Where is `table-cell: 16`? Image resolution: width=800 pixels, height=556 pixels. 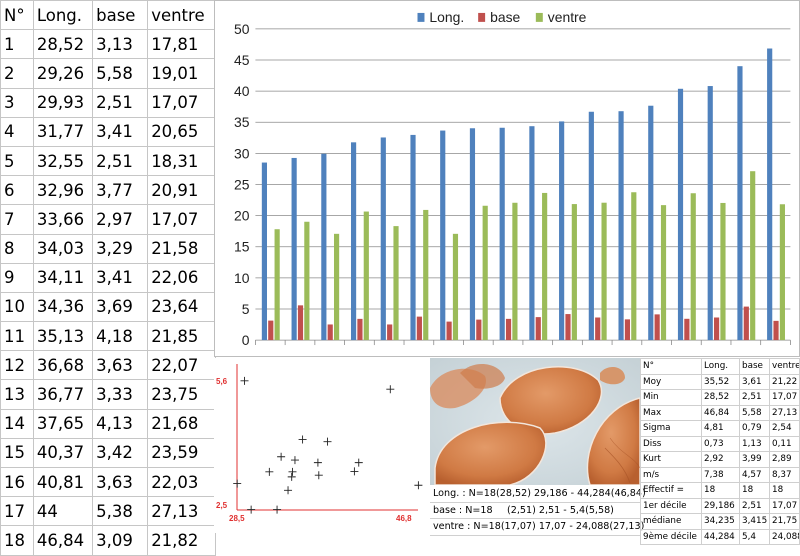 table-cell: 16 is located at coordinates (17, 482).